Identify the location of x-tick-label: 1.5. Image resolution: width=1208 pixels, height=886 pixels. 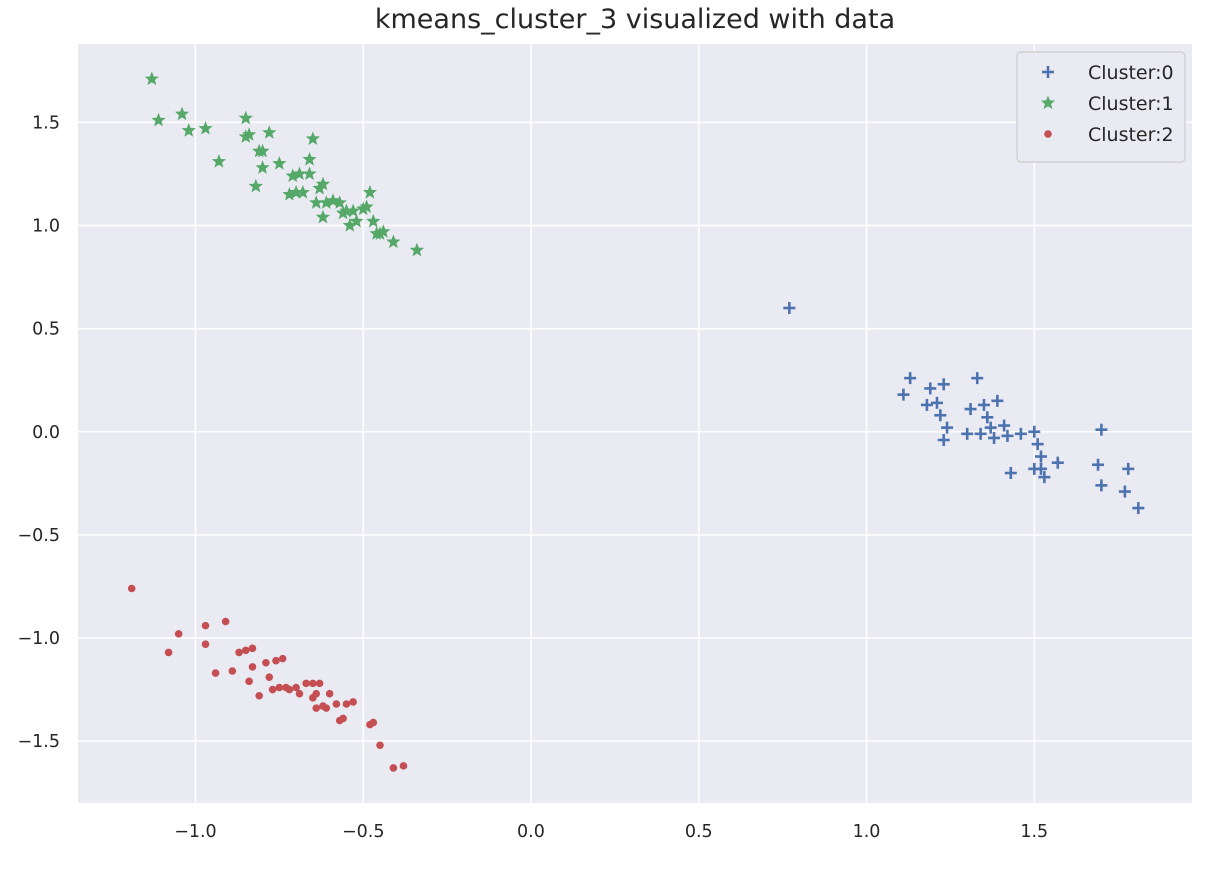
(1034, 832).